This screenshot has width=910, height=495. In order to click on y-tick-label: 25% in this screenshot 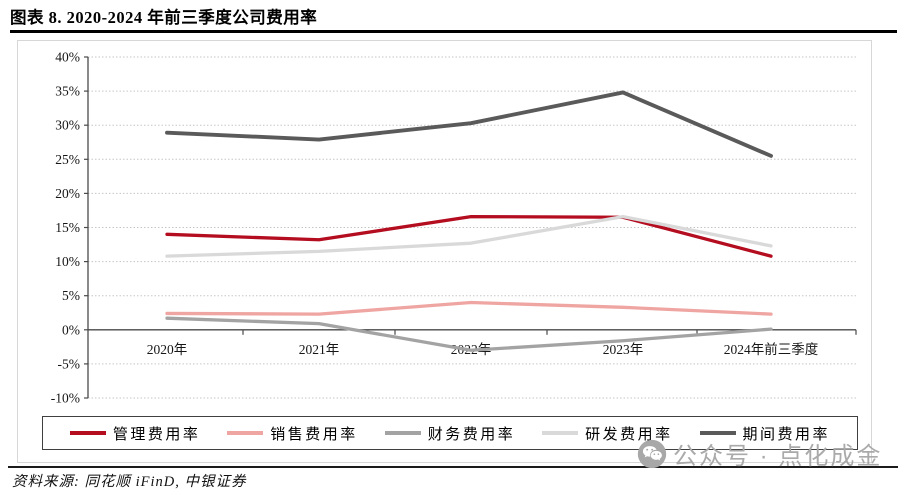, I will do `click(67, 159)`.